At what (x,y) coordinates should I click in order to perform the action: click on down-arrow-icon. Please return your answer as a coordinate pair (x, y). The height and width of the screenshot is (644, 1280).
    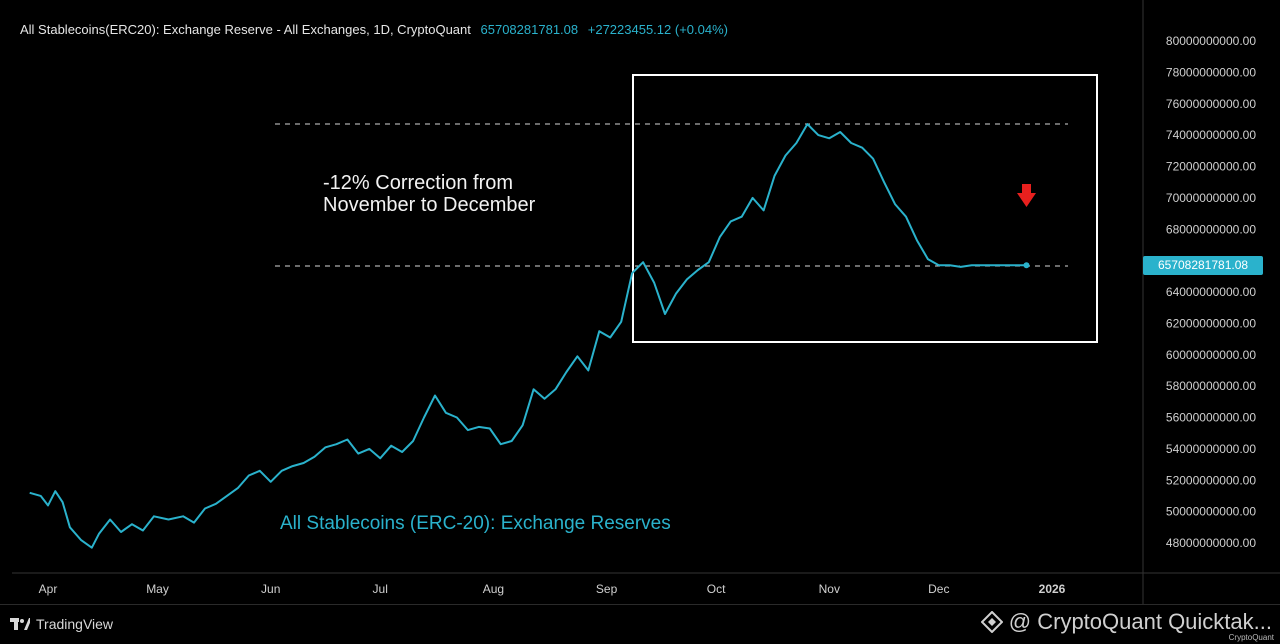
    Looking at the image, I should click on (1026, 195).